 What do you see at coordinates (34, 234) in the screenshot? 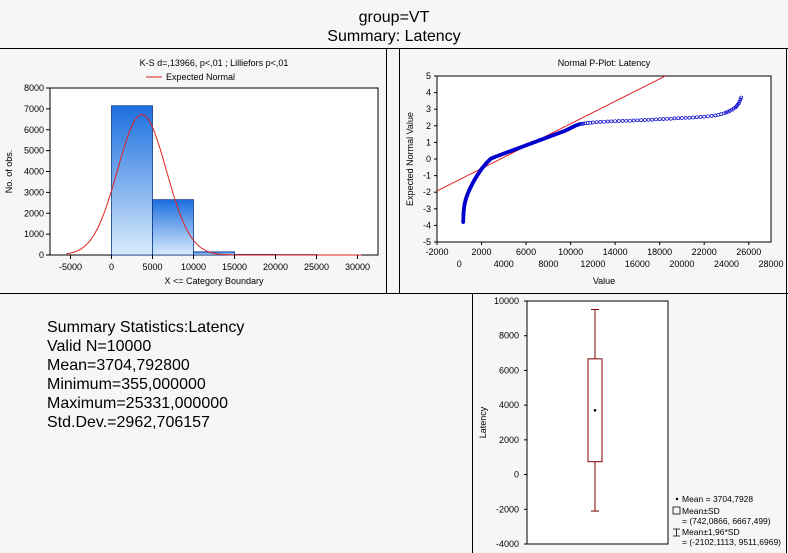
I see `hist-ytick-label-1: 1000` at bounding box center [34, 234].